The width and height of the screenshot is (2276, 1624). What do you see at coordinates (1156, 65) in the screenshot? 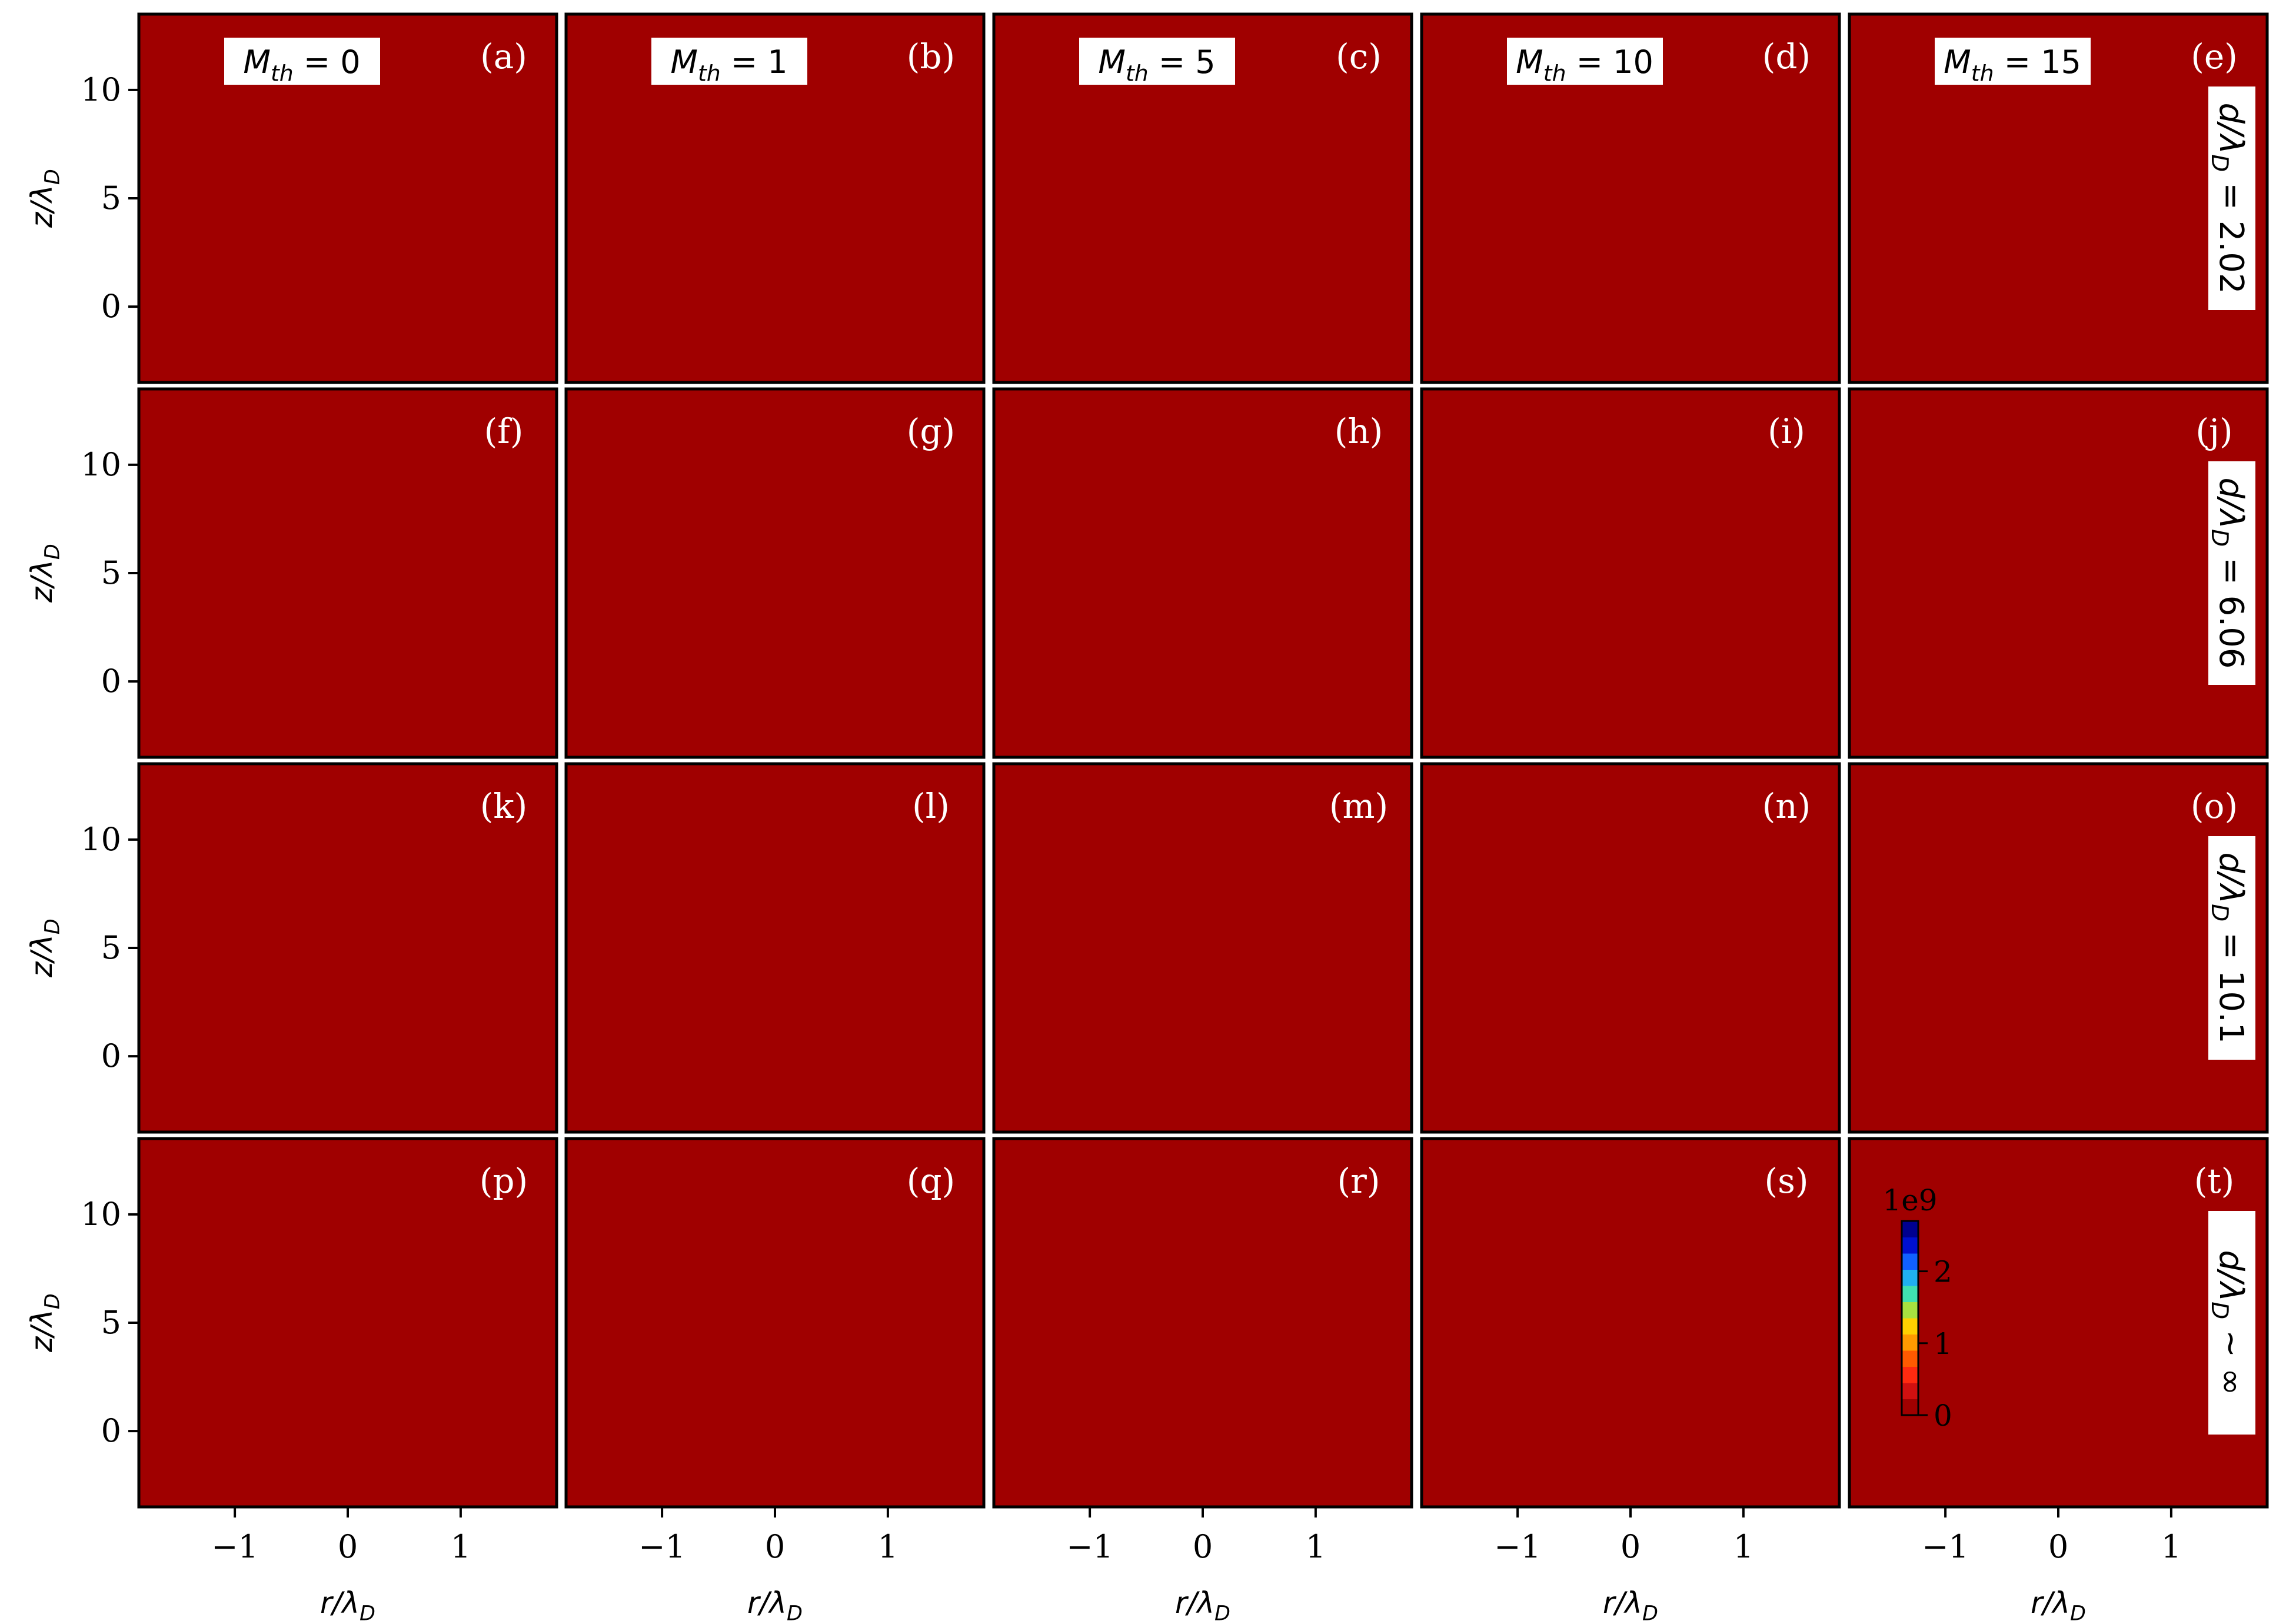
I see `column-header-text: Mth = 5` at bounding box center [1156, 65].